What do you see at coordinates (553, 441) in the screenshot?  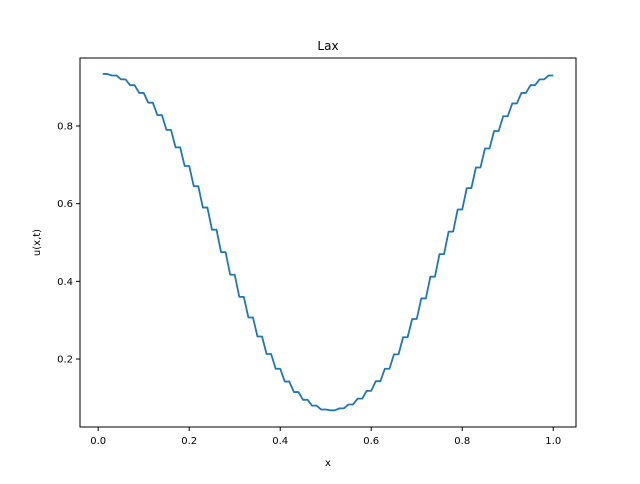 I see `x-tick-label: 1.0` at bounding box center [553, 441].